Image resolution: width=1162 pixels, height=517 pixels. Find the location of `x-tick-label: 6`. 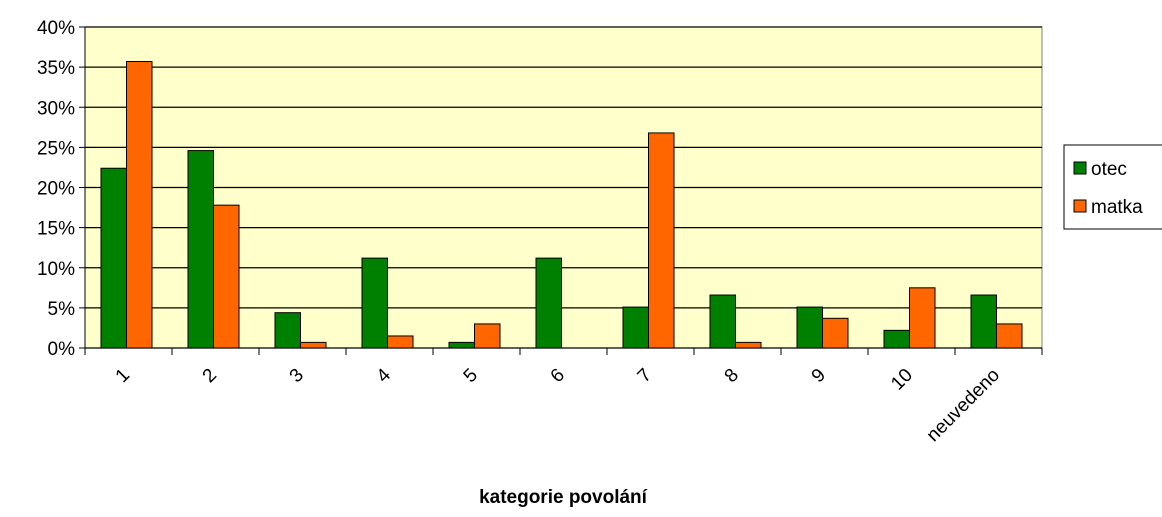

x-tick-label: 6 is located at coordinates (558, 376).